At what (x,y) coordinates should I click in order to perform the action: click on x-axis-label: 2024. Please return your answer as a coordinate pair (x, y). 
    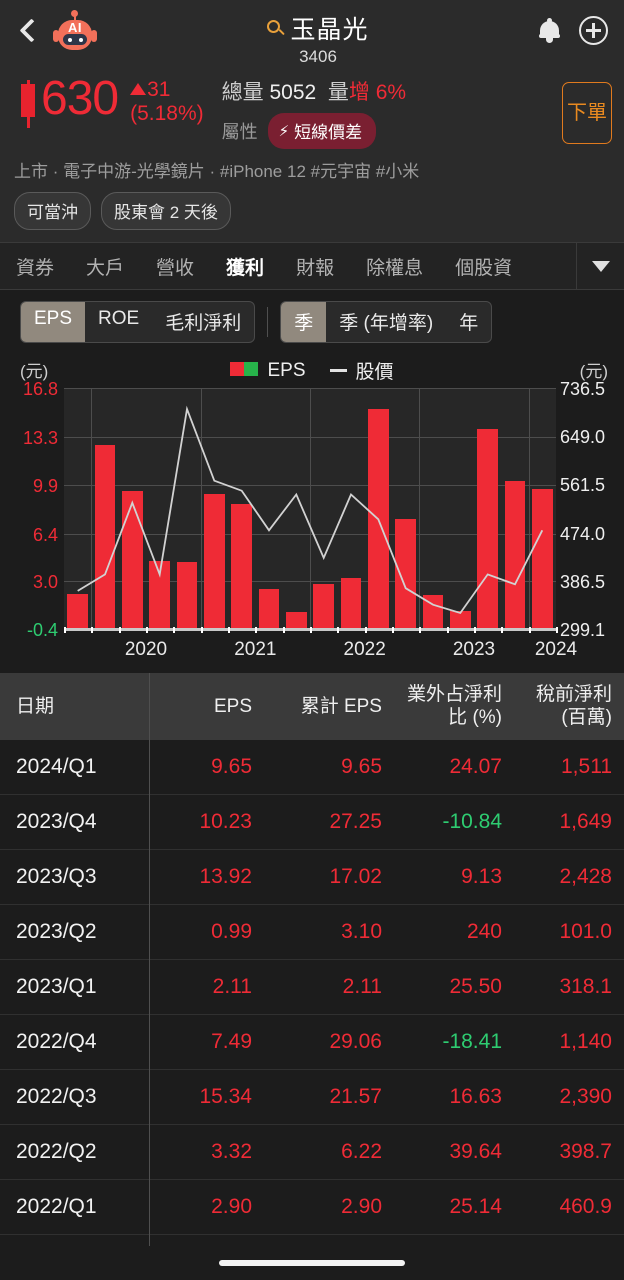
    Looking at the image, I should click on (556, 649).